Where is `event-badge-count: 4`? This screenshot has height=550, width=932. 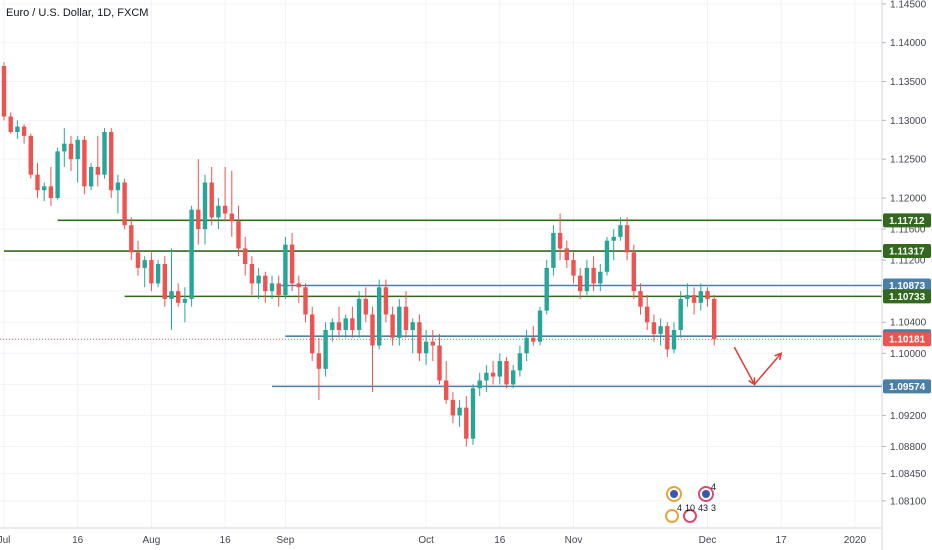
event-badge-count: 4 is located at coordinates (679, 508).